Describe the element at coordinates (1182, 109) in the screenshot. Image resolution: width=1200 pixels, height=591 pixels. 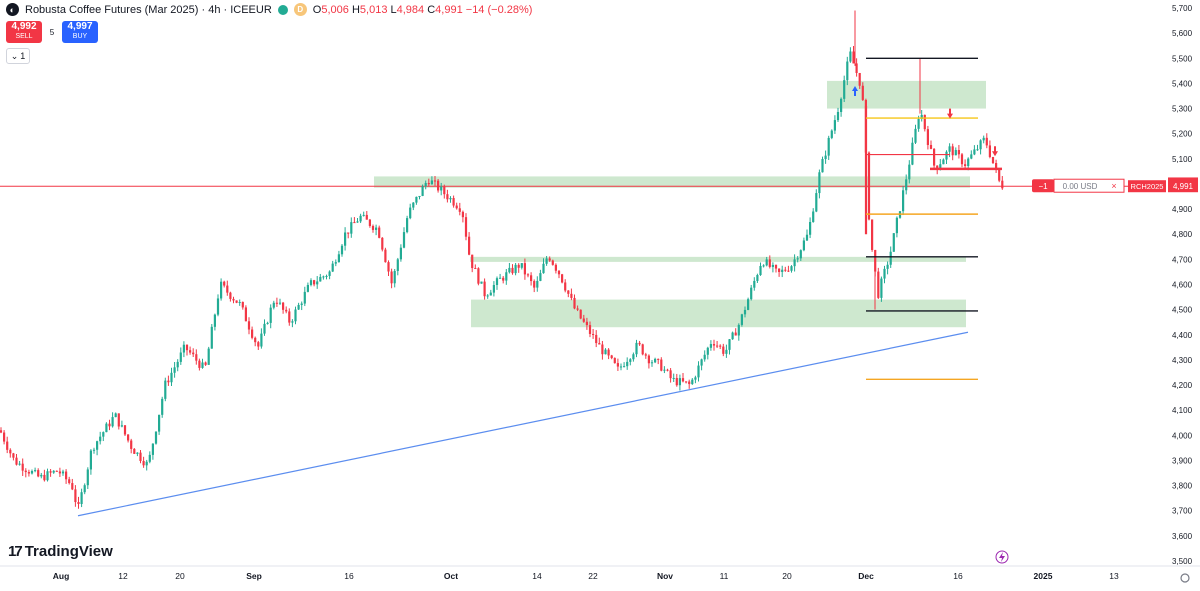
I see `y-tick-label: 5,300` at that location.